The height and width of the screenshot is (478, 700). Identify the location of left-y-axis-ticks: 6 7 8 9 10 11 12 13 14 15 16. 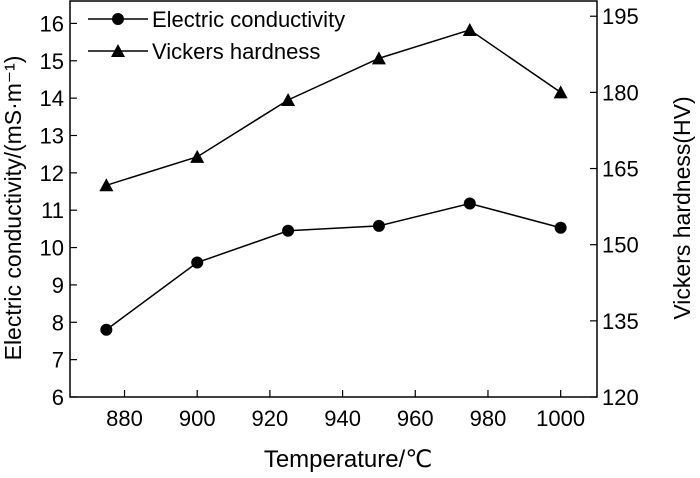
(58, 210).